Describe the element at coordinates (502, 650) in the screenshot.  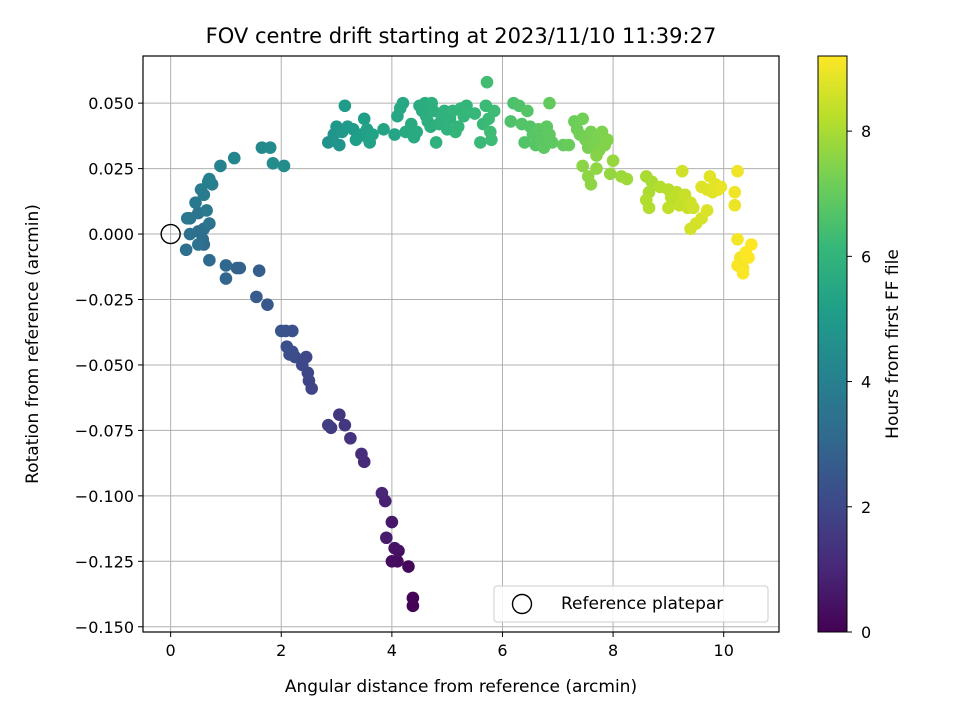
I see `x-tick-label: 6` at that location.